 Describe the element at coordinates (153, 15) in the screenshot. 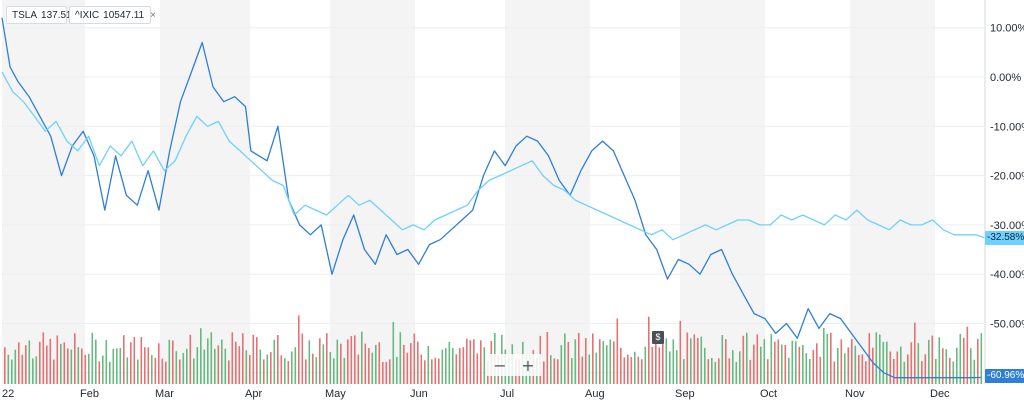

I see `remove-comparison-icon: ×` at that location.